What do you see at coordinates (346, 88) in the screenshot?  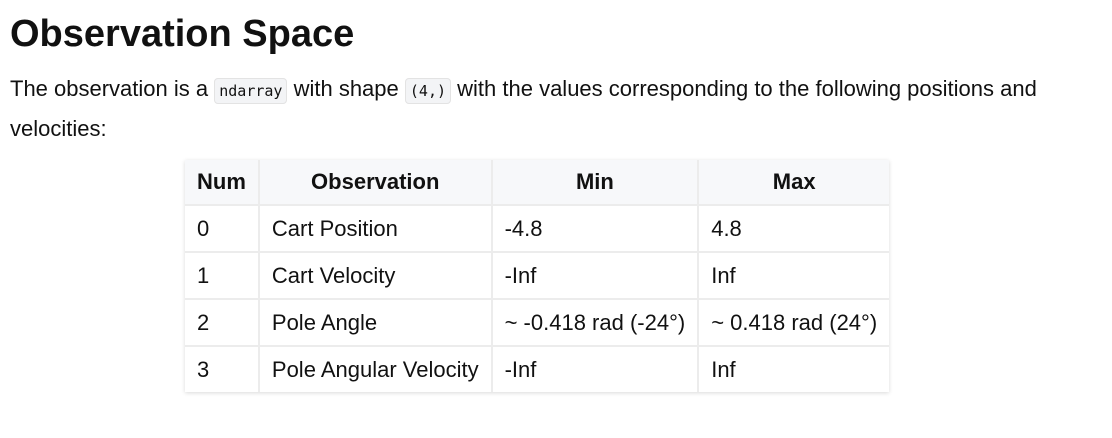 I see `text: with shape` at bounding box center [346, 88].